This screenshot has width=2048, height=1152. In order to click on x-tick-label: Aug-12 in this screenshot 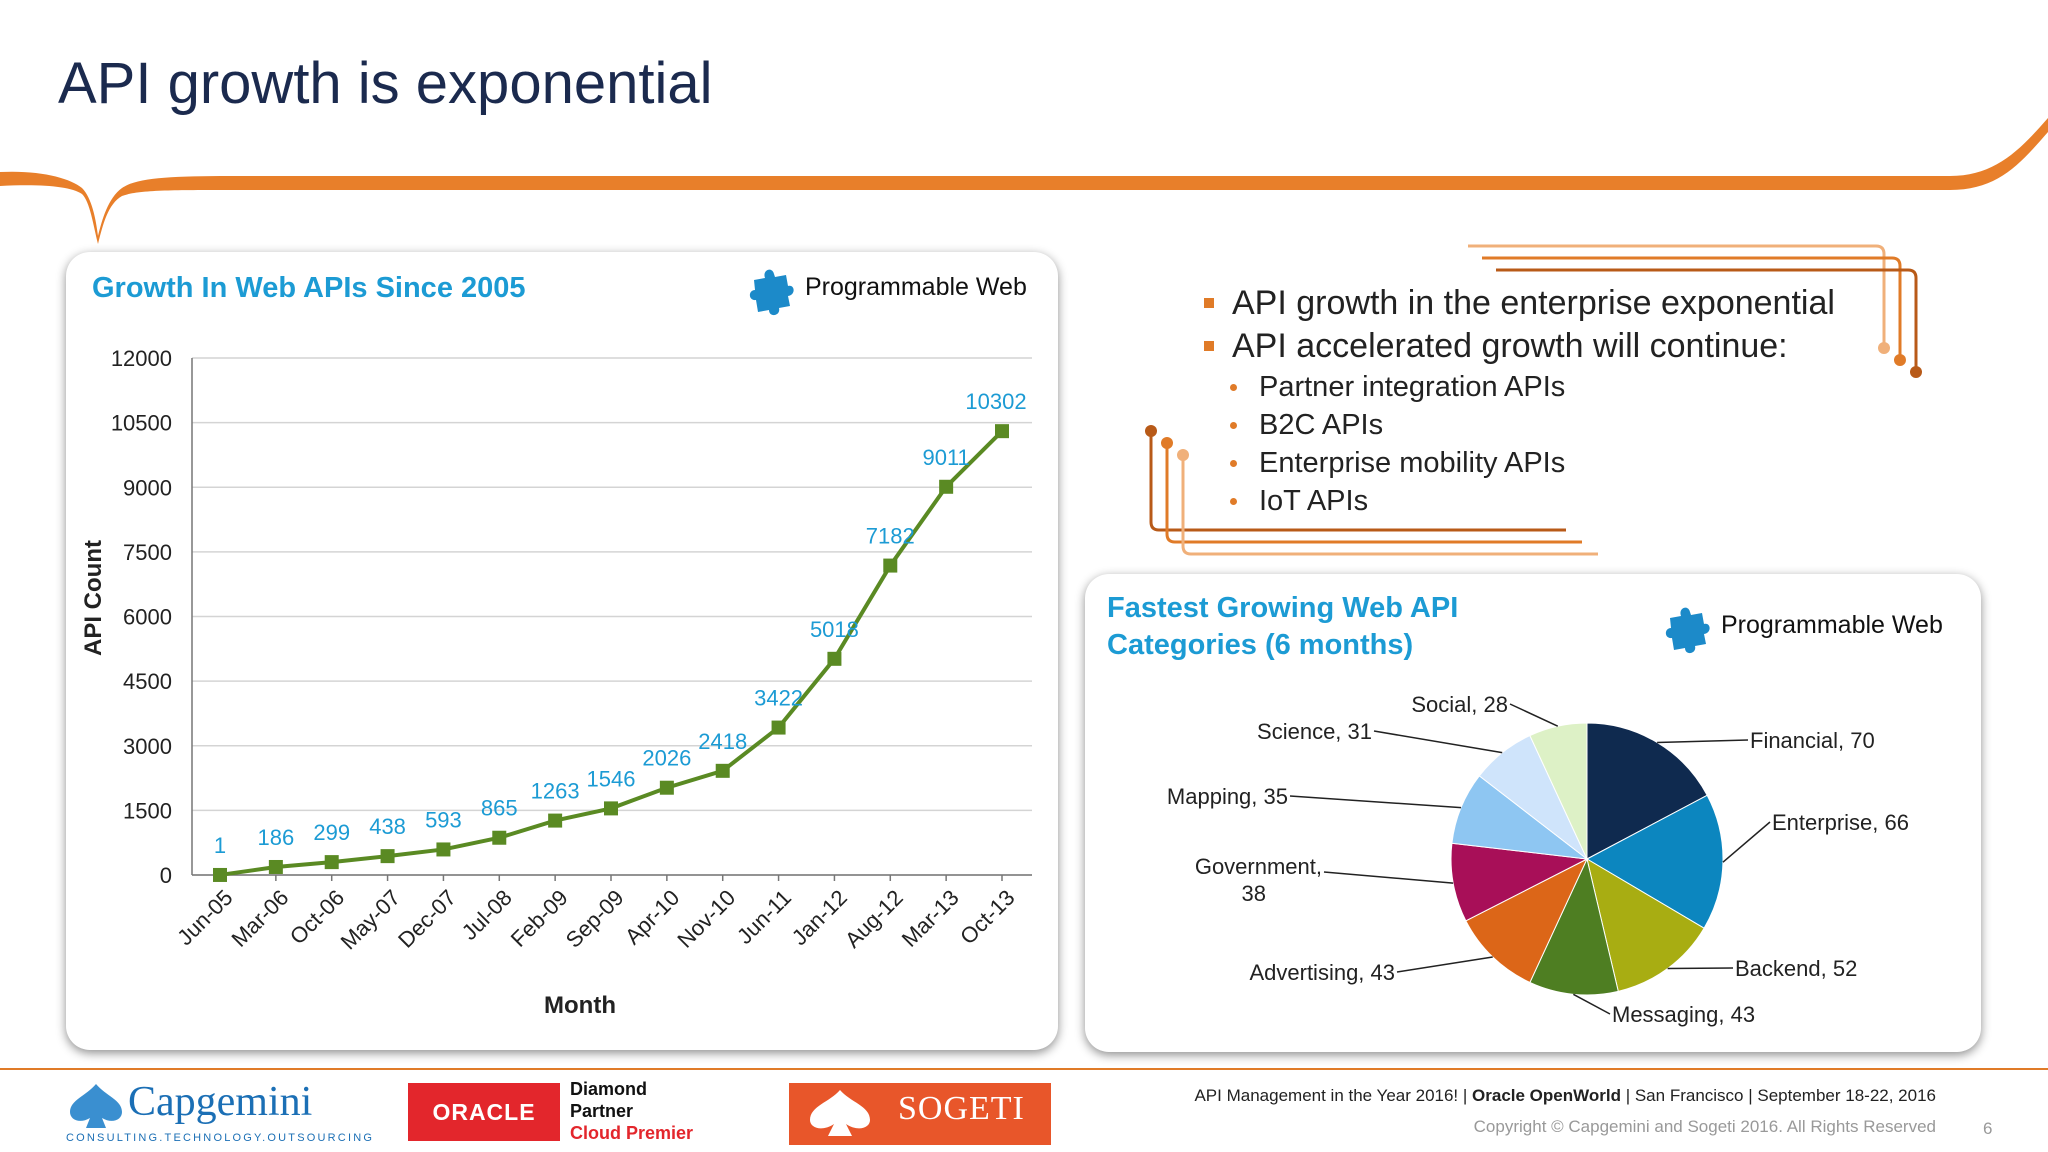, I will do `click(874, 919)`.